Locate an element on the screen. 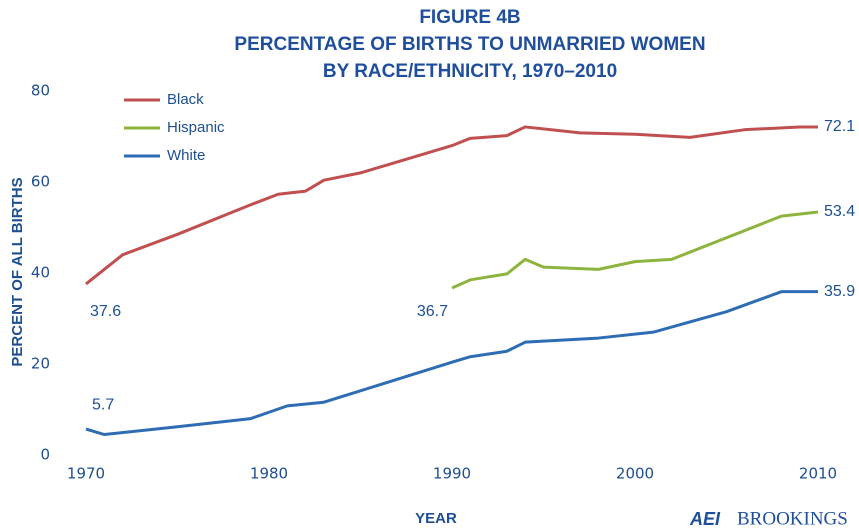  data-label: 37.6 is located at coordinates (105, 311).